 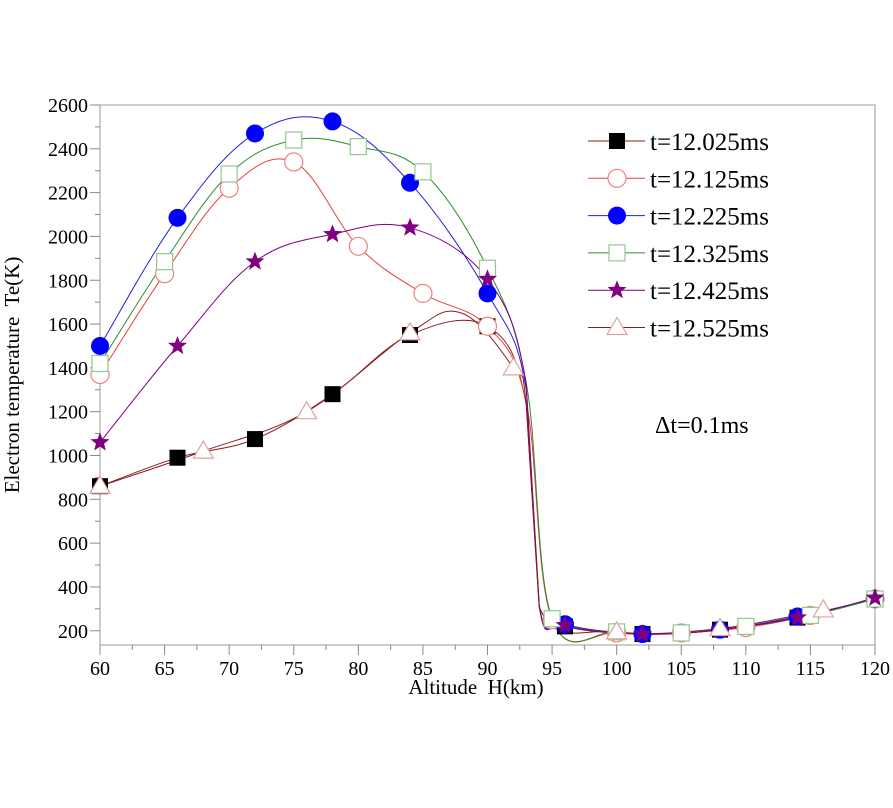 I want to click on x-tick-label: 110, so click(x=745, y=669).